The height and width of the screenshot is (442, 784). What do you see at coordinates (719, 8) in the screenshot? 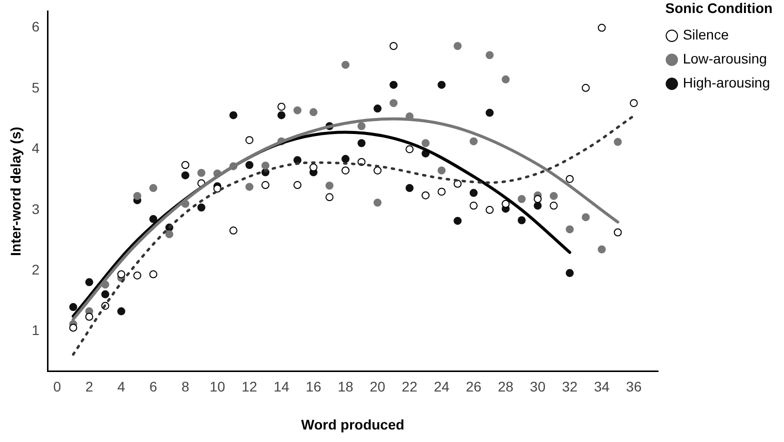
I see `legend-title: Sonic Condition` at bounding box center [719, 8].